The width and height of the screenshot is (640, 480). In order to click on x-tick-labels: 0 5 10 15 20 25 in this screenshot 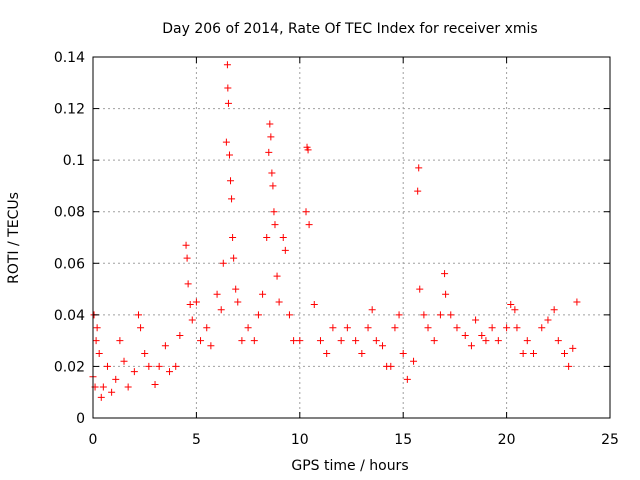, I will do `click(354, 440)`.